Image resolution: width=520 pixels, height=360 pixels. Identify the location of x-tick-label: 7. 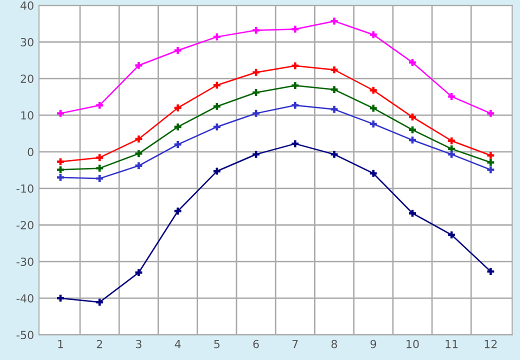
(295, 344).